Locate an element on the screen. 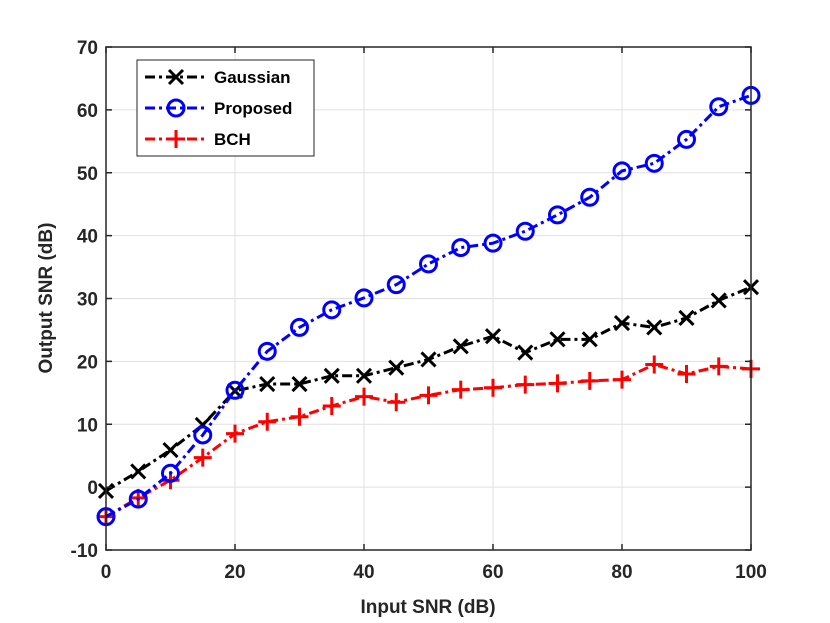 This screenshot has width=830, height=623. legend-item-bch: BCH is located at coordinates (198, 139).